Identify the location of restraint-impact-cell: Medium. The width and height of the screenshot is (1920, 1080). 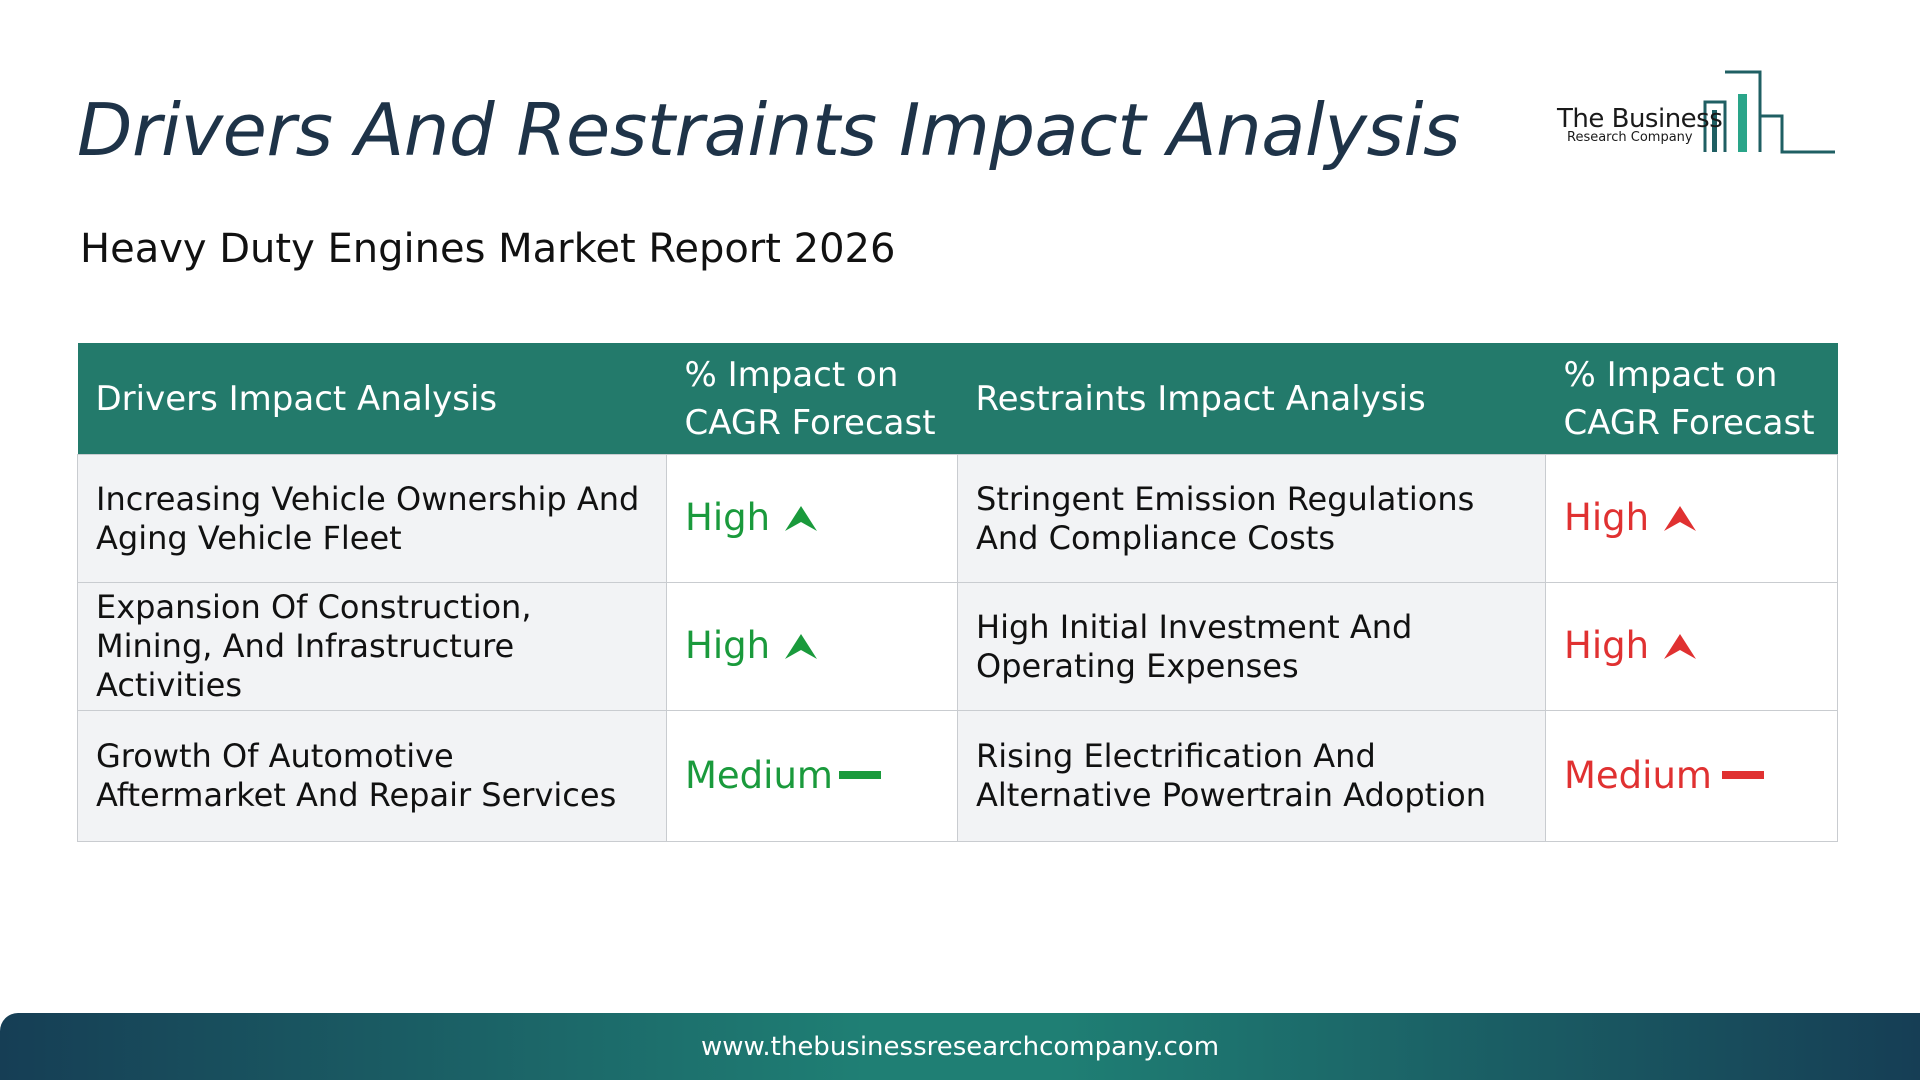
(1691, 776).